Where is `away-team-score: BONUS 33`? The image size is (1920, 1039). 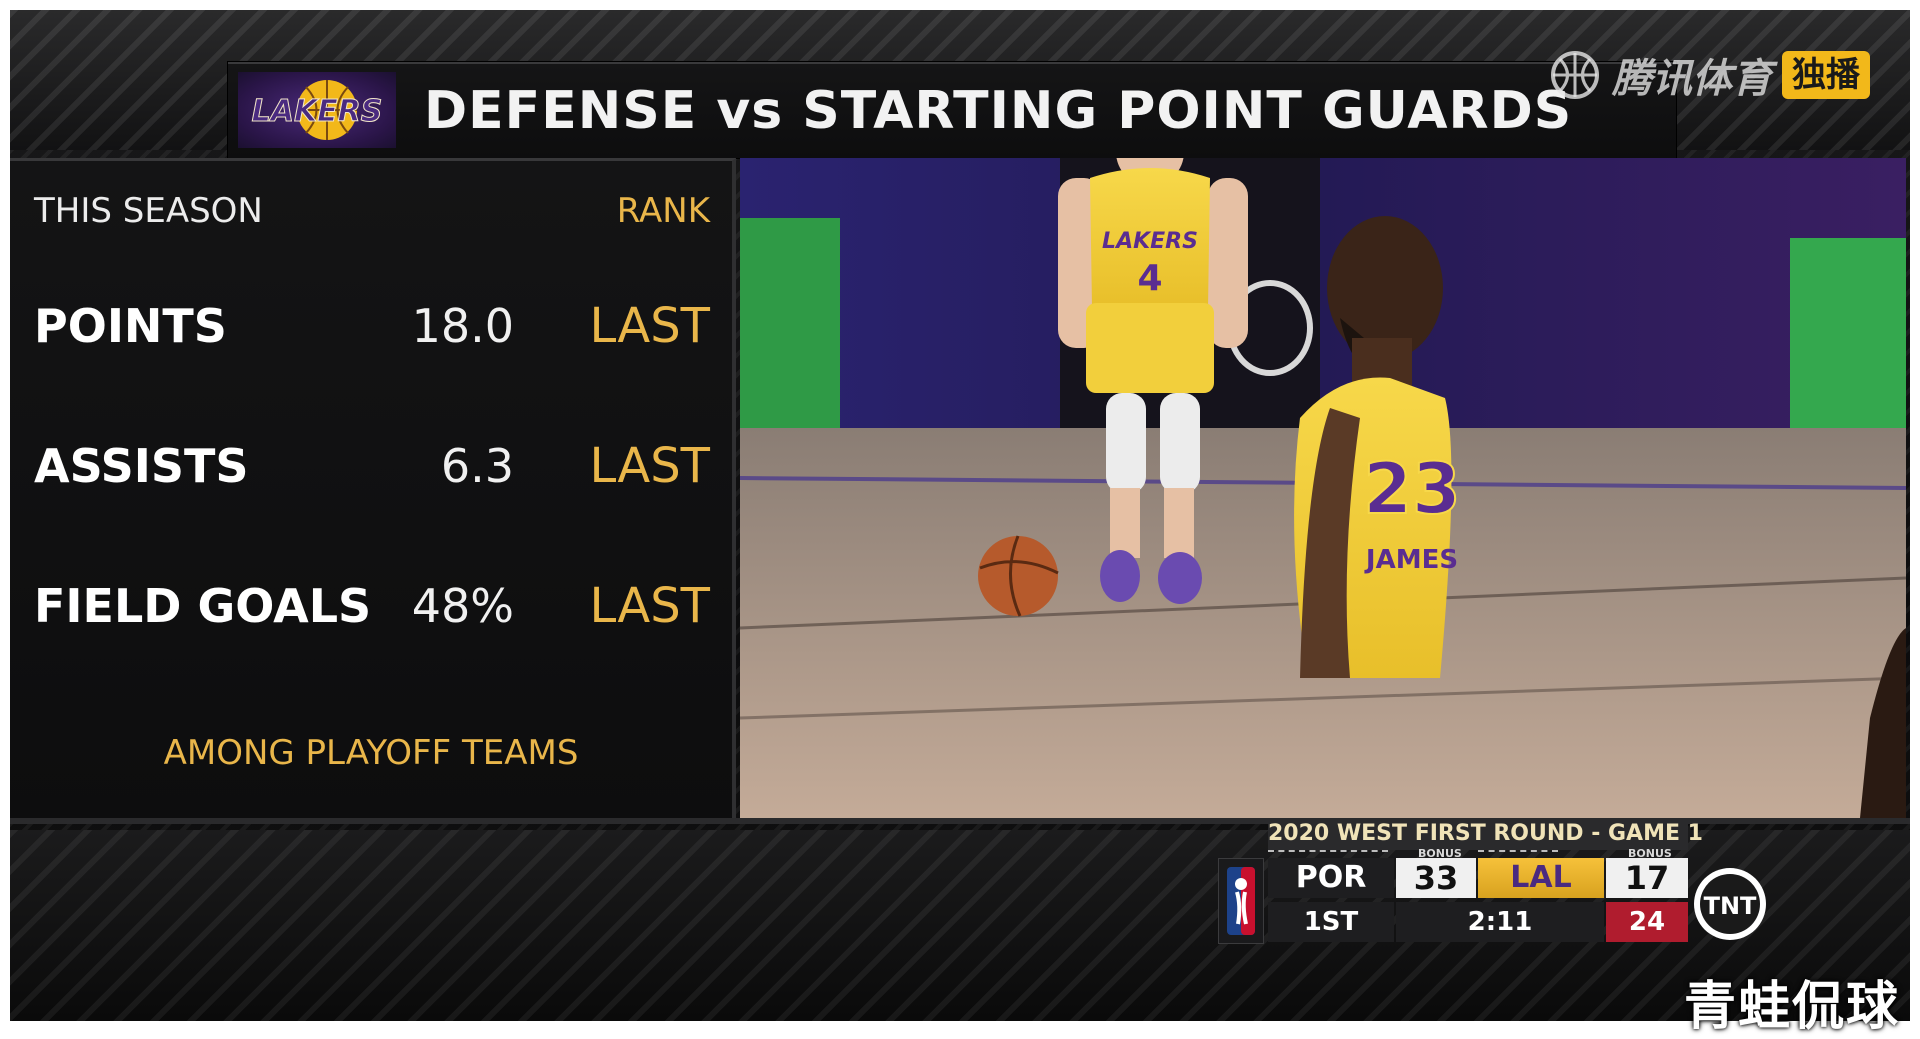 away-team-score: BONUS 33 is located at coordinates (1436, 873).